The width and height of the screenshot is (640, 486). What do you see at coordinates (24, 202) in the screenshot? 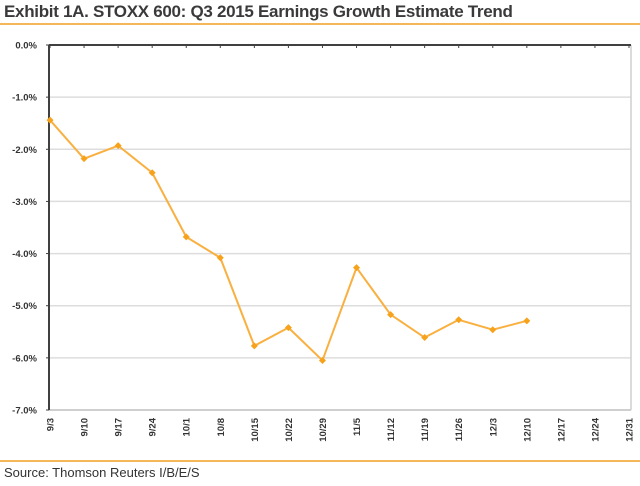
I see `y-tick-label: -3.0%` at bounding box center [24, 202].